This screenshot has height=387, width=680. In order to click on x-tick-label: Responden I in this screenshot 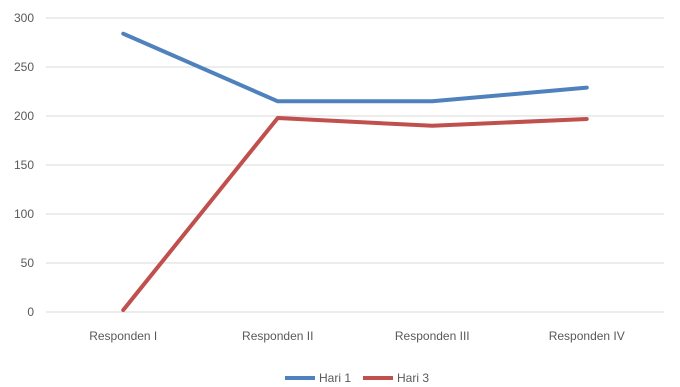, I will do `click(123, 336)`.